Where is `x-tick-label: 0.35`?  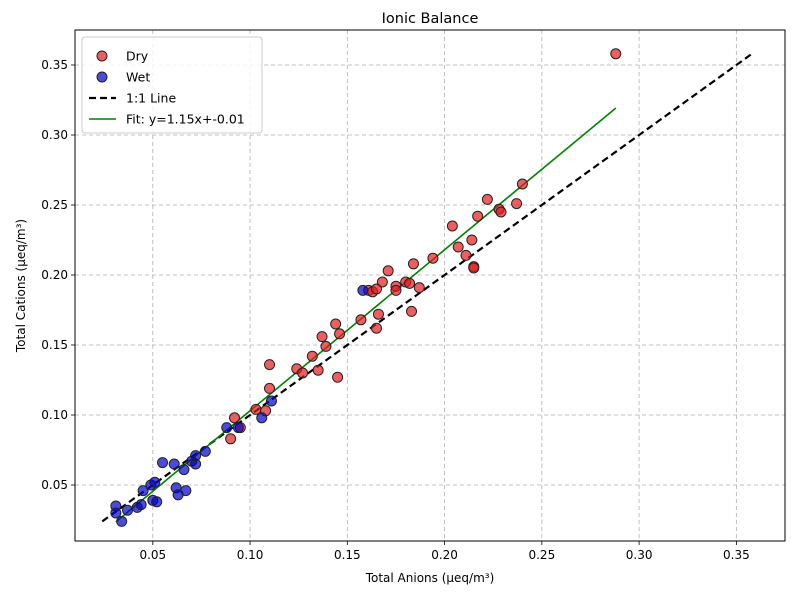
x-tick-label: 0.35 is located at coordinates (736, 555).